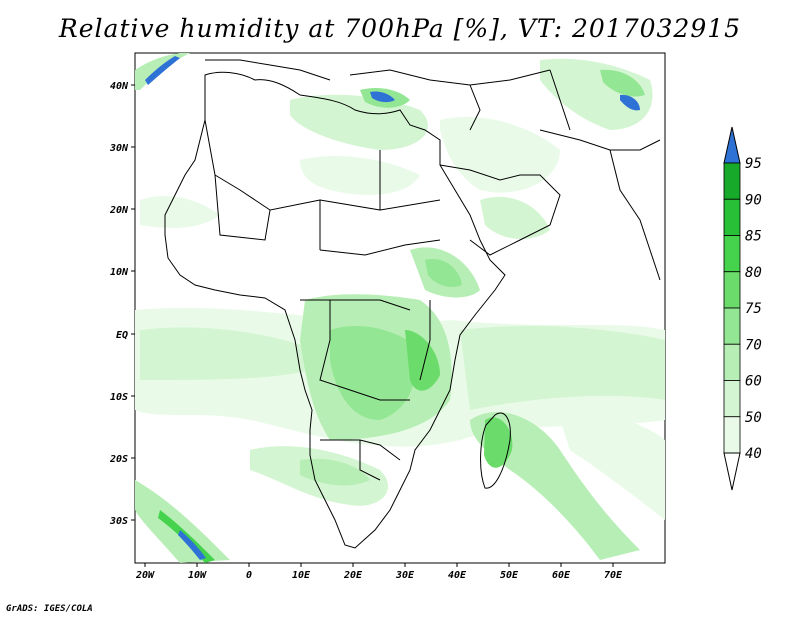  Describe the element at coordinates (732, 145) in the screenshot. I see `colorbar-over-arrow` at that location.